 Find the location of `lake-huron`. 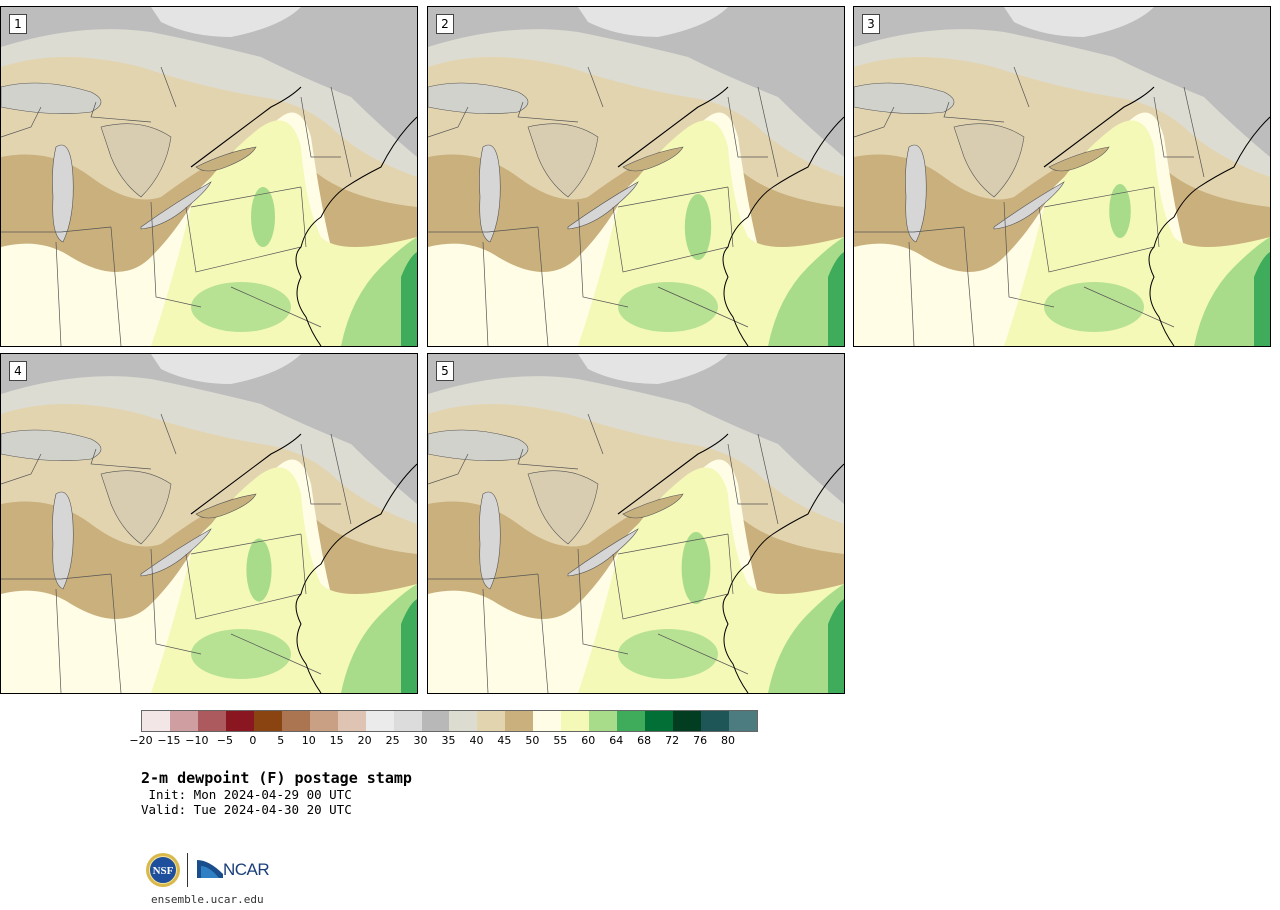

lake-huron is located at coordinates (136, 507).